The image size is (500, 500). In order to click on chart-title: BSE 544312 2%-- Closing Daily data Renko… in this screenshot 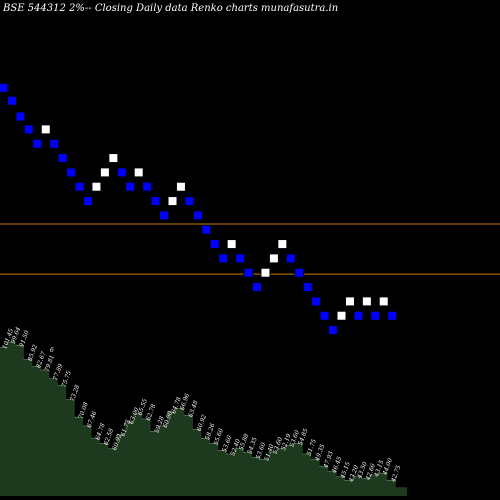, I will do `click(170, 8)`.